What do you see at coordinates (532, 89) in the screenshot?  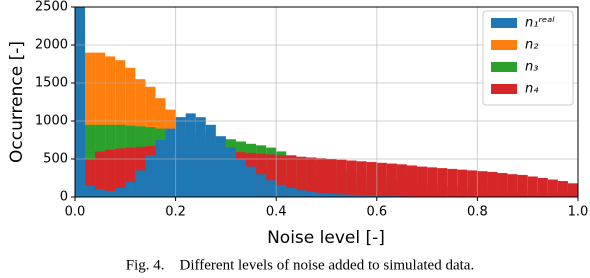 I see `legend-label: n₄` at bounding box center [532, 89].